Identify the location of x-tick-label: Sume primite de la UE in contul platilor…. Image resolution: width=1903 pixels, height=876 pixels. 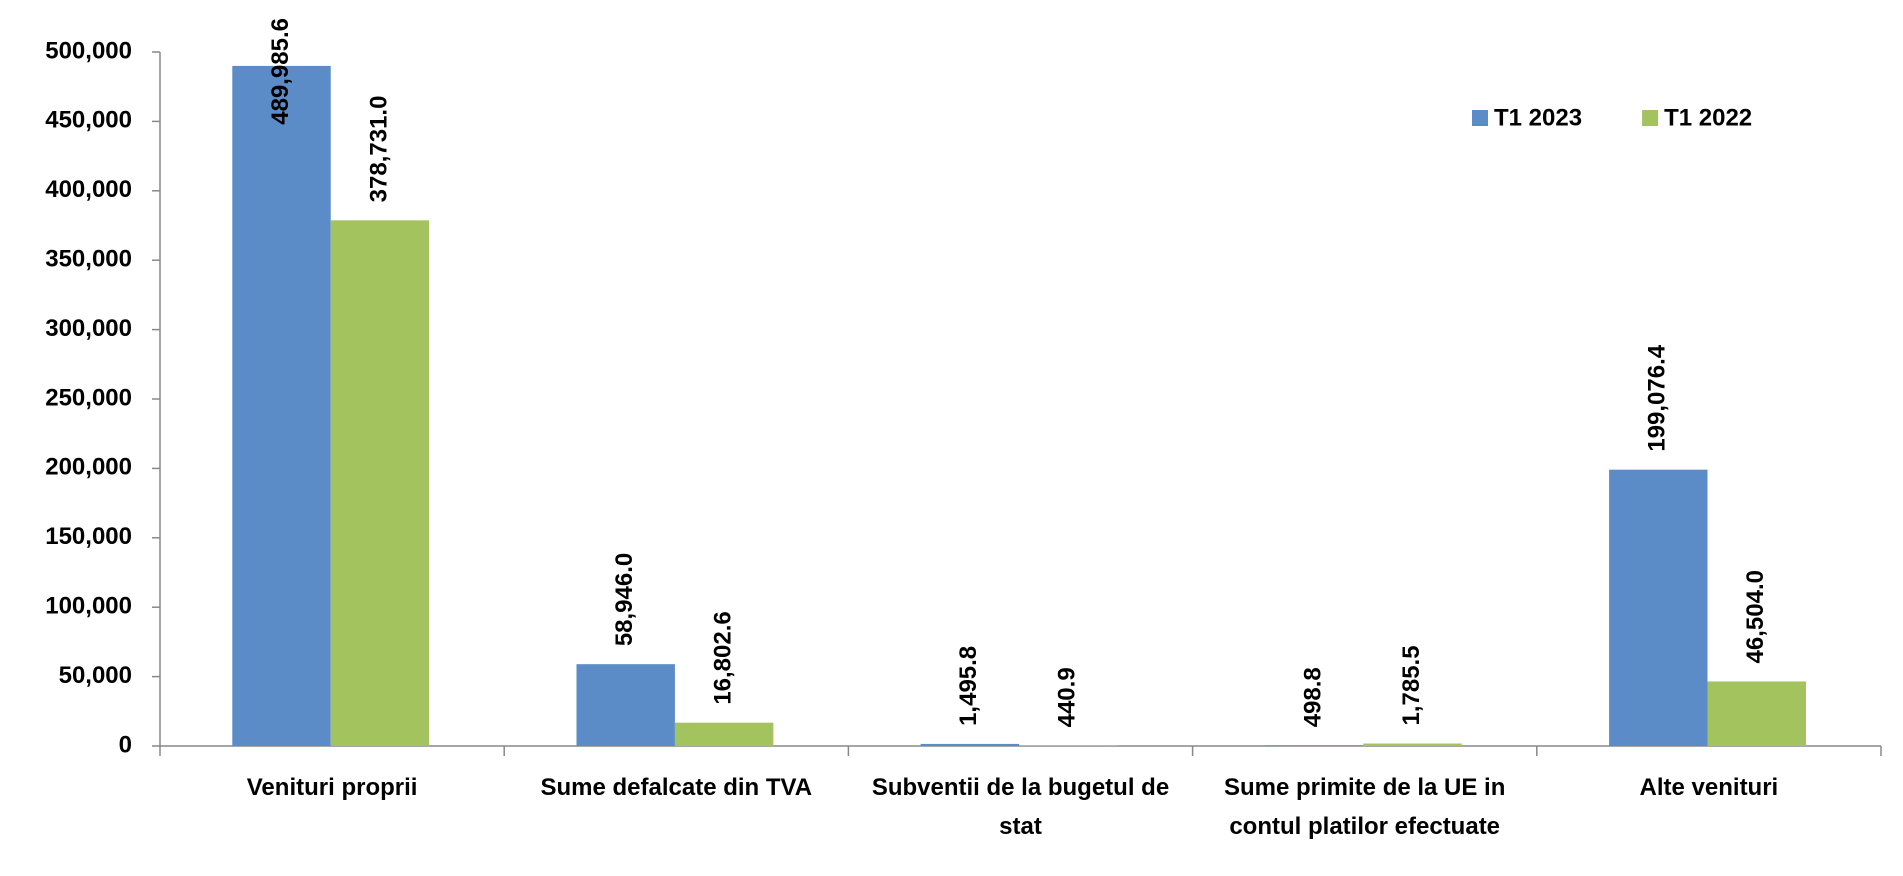
(1364, 807).